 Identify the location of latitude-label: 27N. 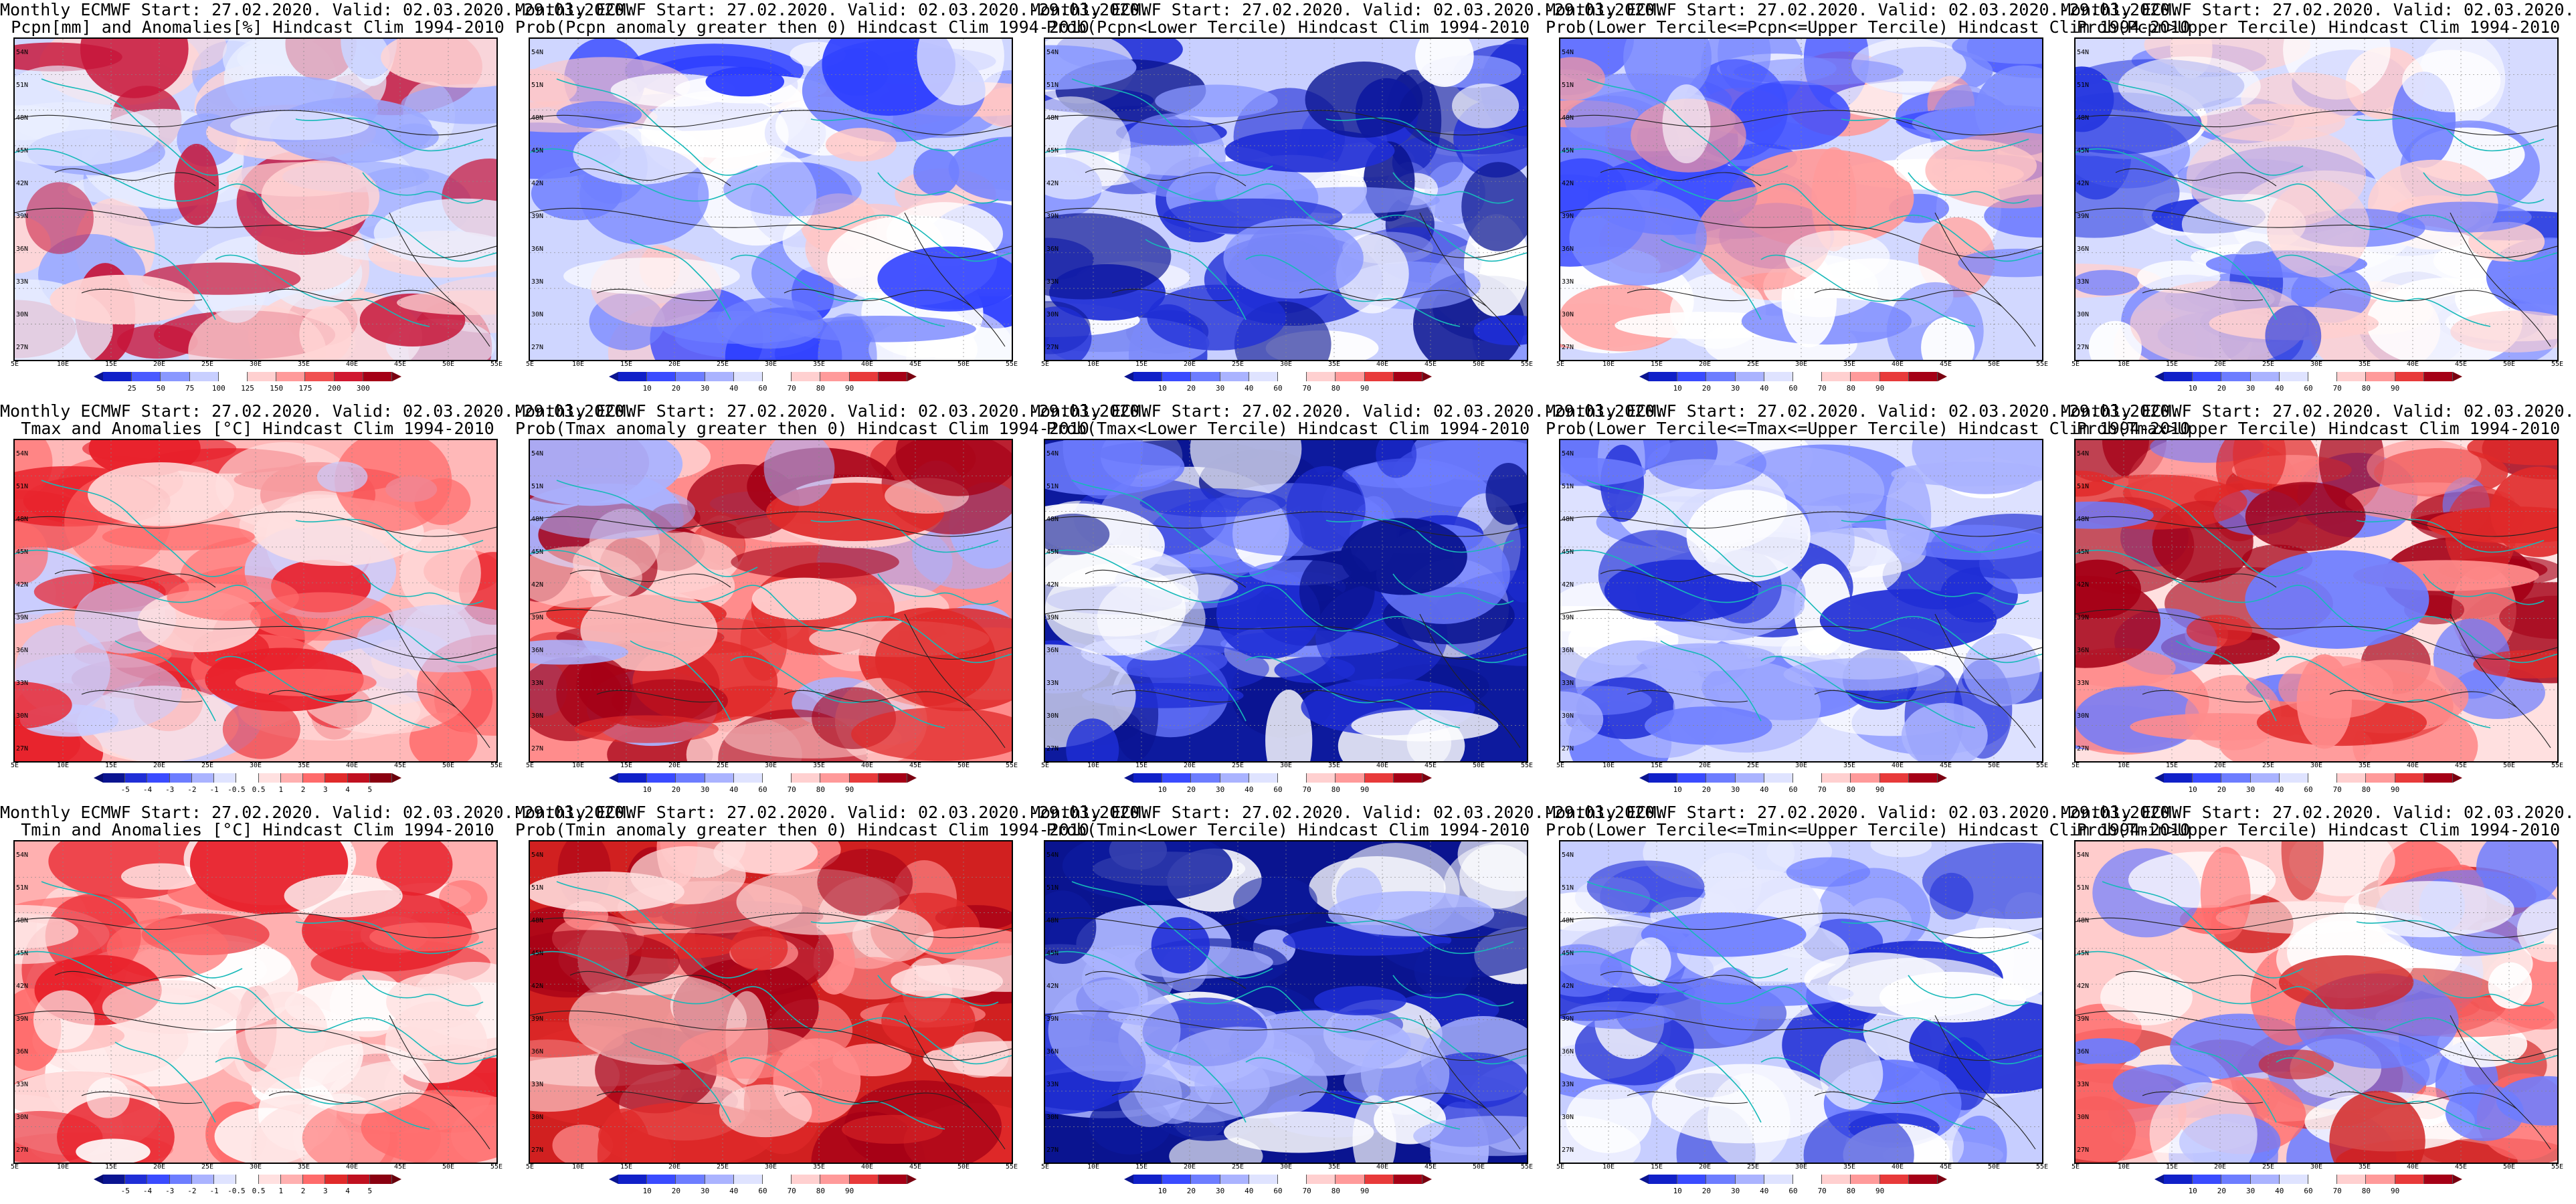
(2083, 748).